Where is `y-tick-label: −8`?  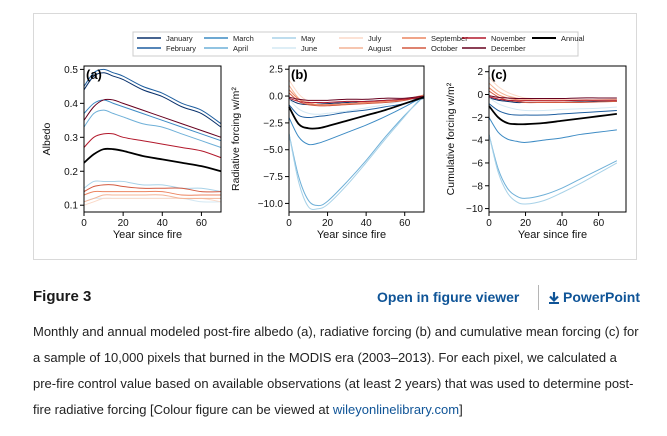 y-tick-label: −8 is located at coordinates (478, 186).